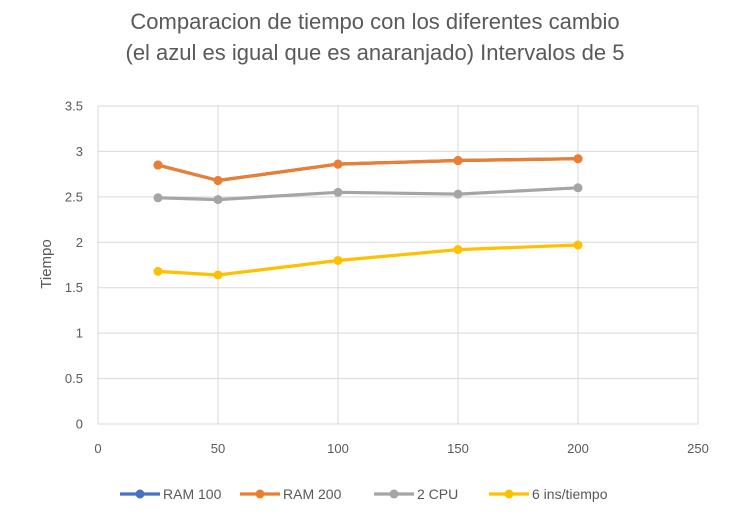  What do you see at coordinates (74, 106) in the screenshot?
I see `y-tick-label-7: 3.5` at bounding box center [74, 106].